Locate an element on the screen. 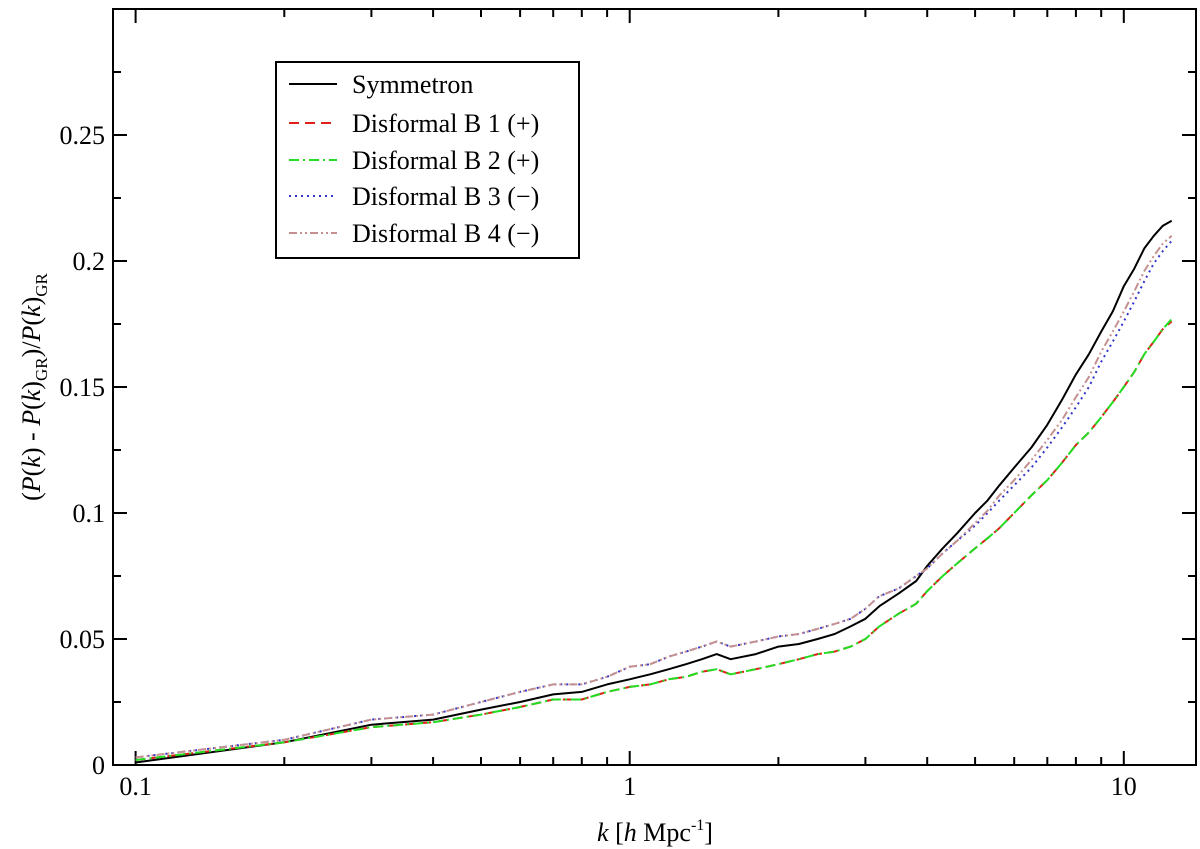  legend-item-disformal-b4: Disformal B 4 (−) is located at coordinates (414, 233).